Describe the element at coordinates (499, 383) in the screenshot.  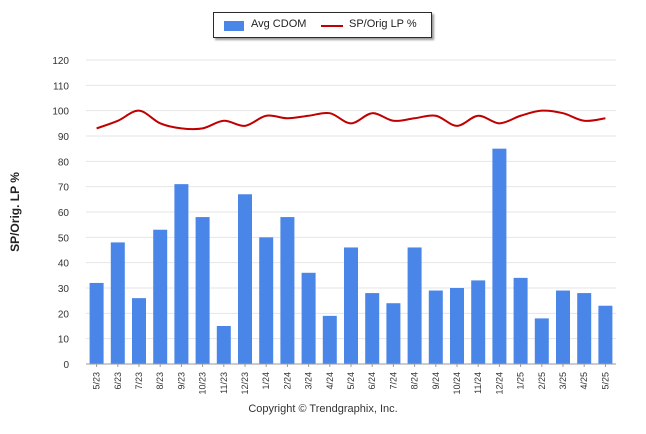
I see `x-tick-label: 12/24` at that location.